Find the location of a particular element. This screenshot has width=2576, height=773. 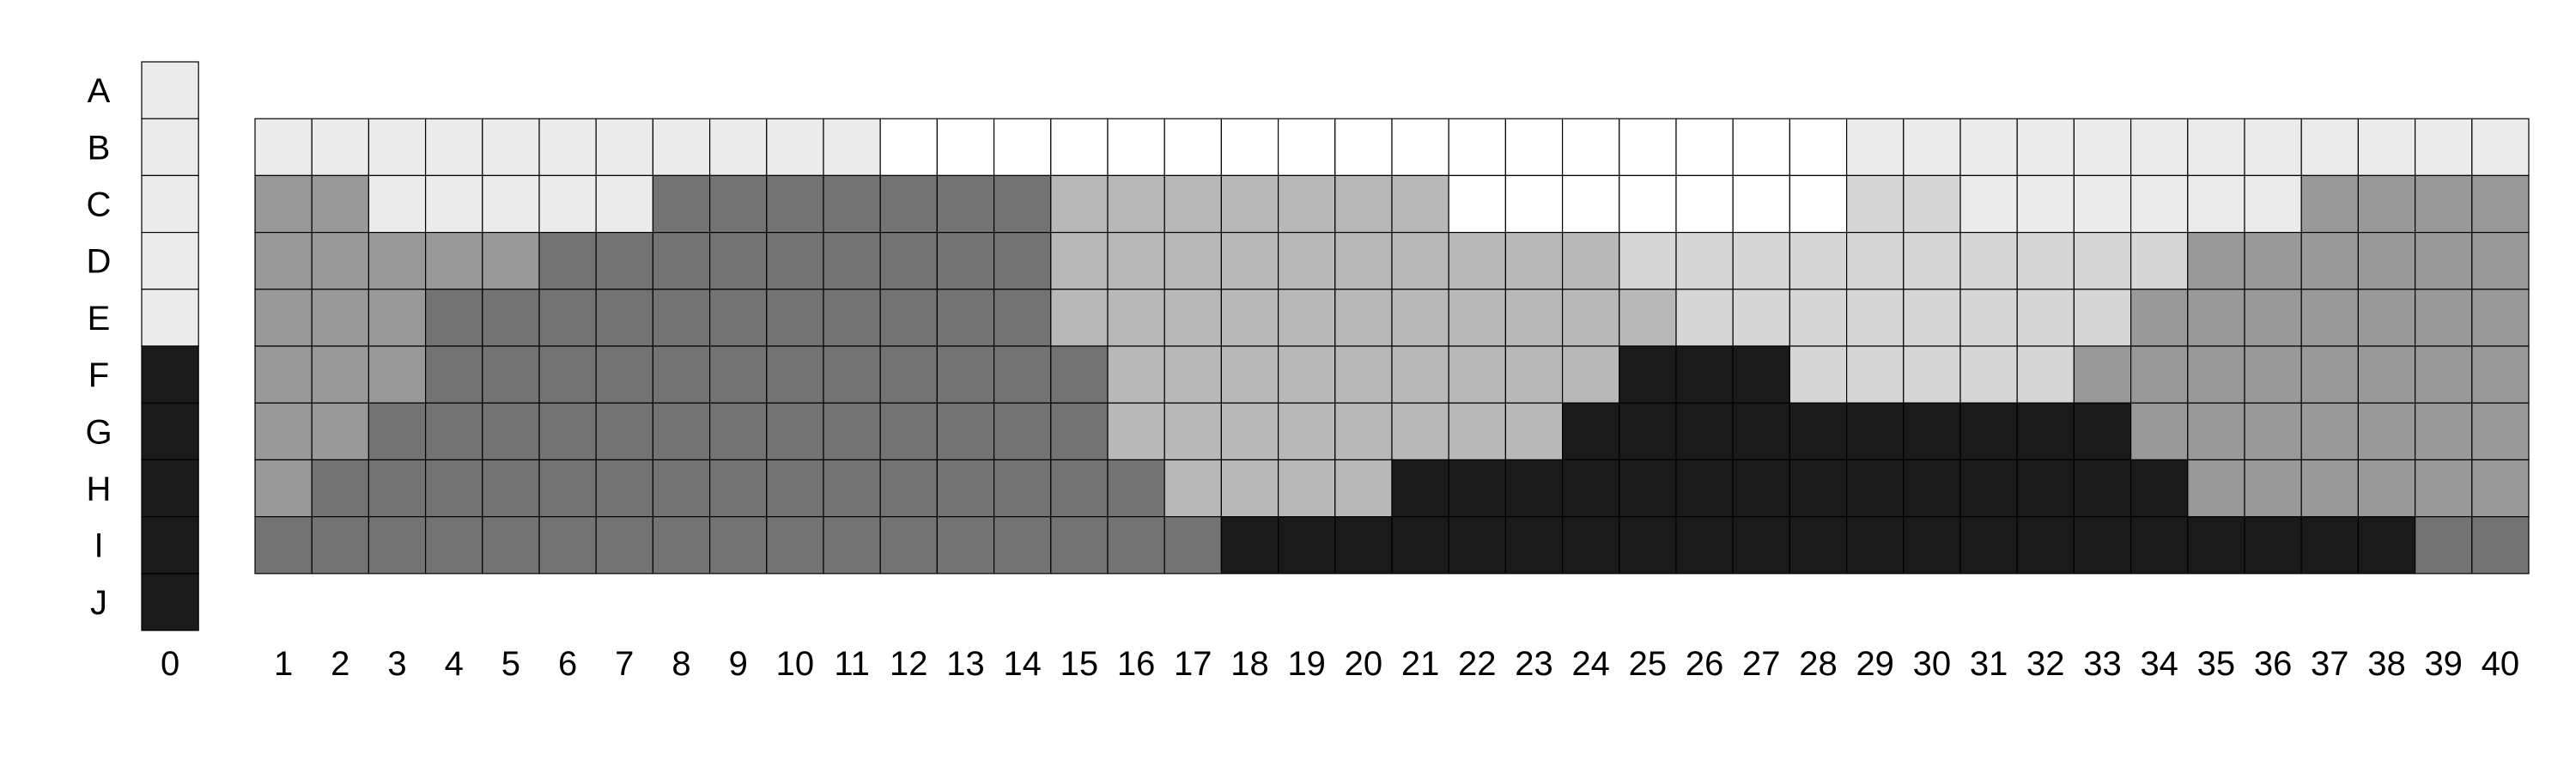

column-label-19: 19 is located at coordinates (1306, 664).